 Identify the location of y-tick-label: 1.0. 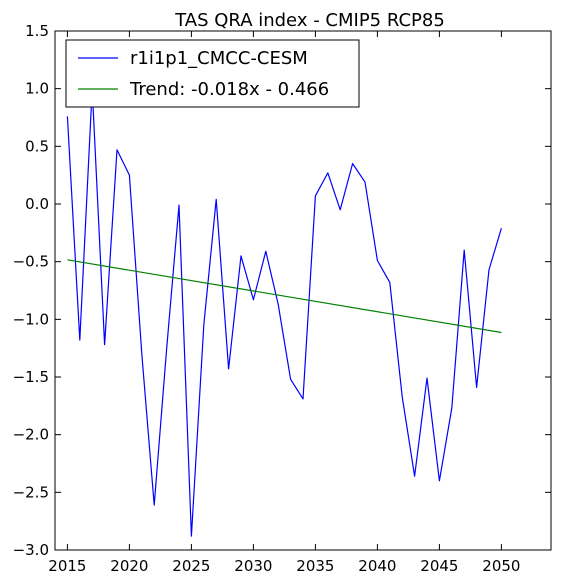
(37, 89).